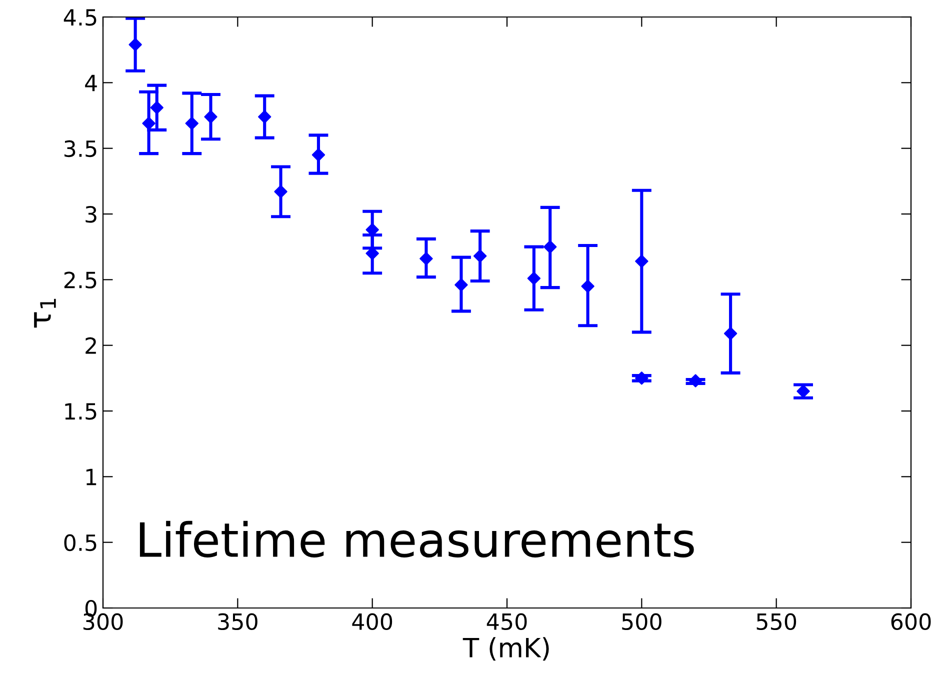  What do you see at coordinates (776, 621) in the screenshot?
I see `x-tick-label: 550` at bounding box center [776, 621].